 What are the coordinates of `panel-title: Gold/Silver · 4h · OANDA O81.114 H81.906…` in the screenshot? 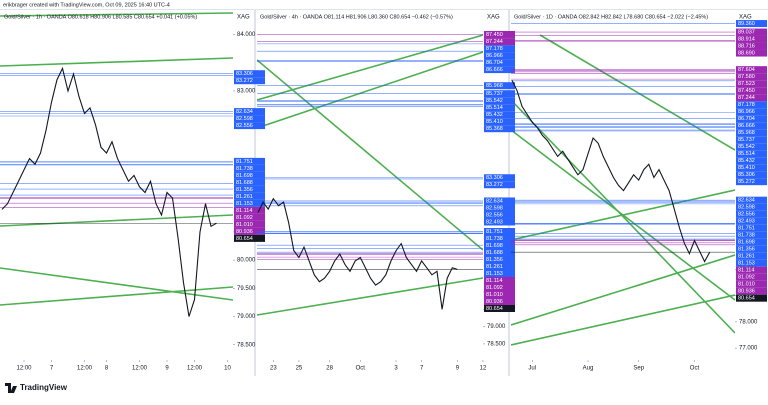 It's located at (356, 17).